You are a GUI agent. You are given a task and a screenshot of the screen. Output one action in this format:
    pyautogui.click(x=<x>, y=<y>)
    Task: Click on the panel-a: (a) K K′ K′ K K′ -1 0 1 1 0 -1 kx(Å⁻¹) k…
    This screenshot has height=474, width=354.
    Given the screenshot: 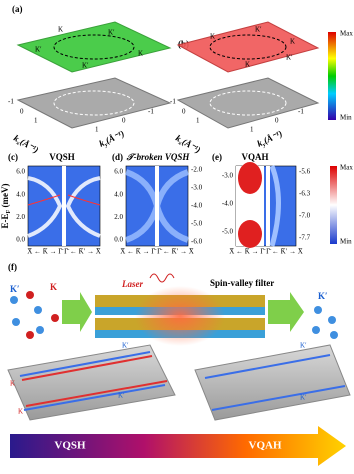 What is the action you would take?
    pyautogui.click(x=90, y=79)
    